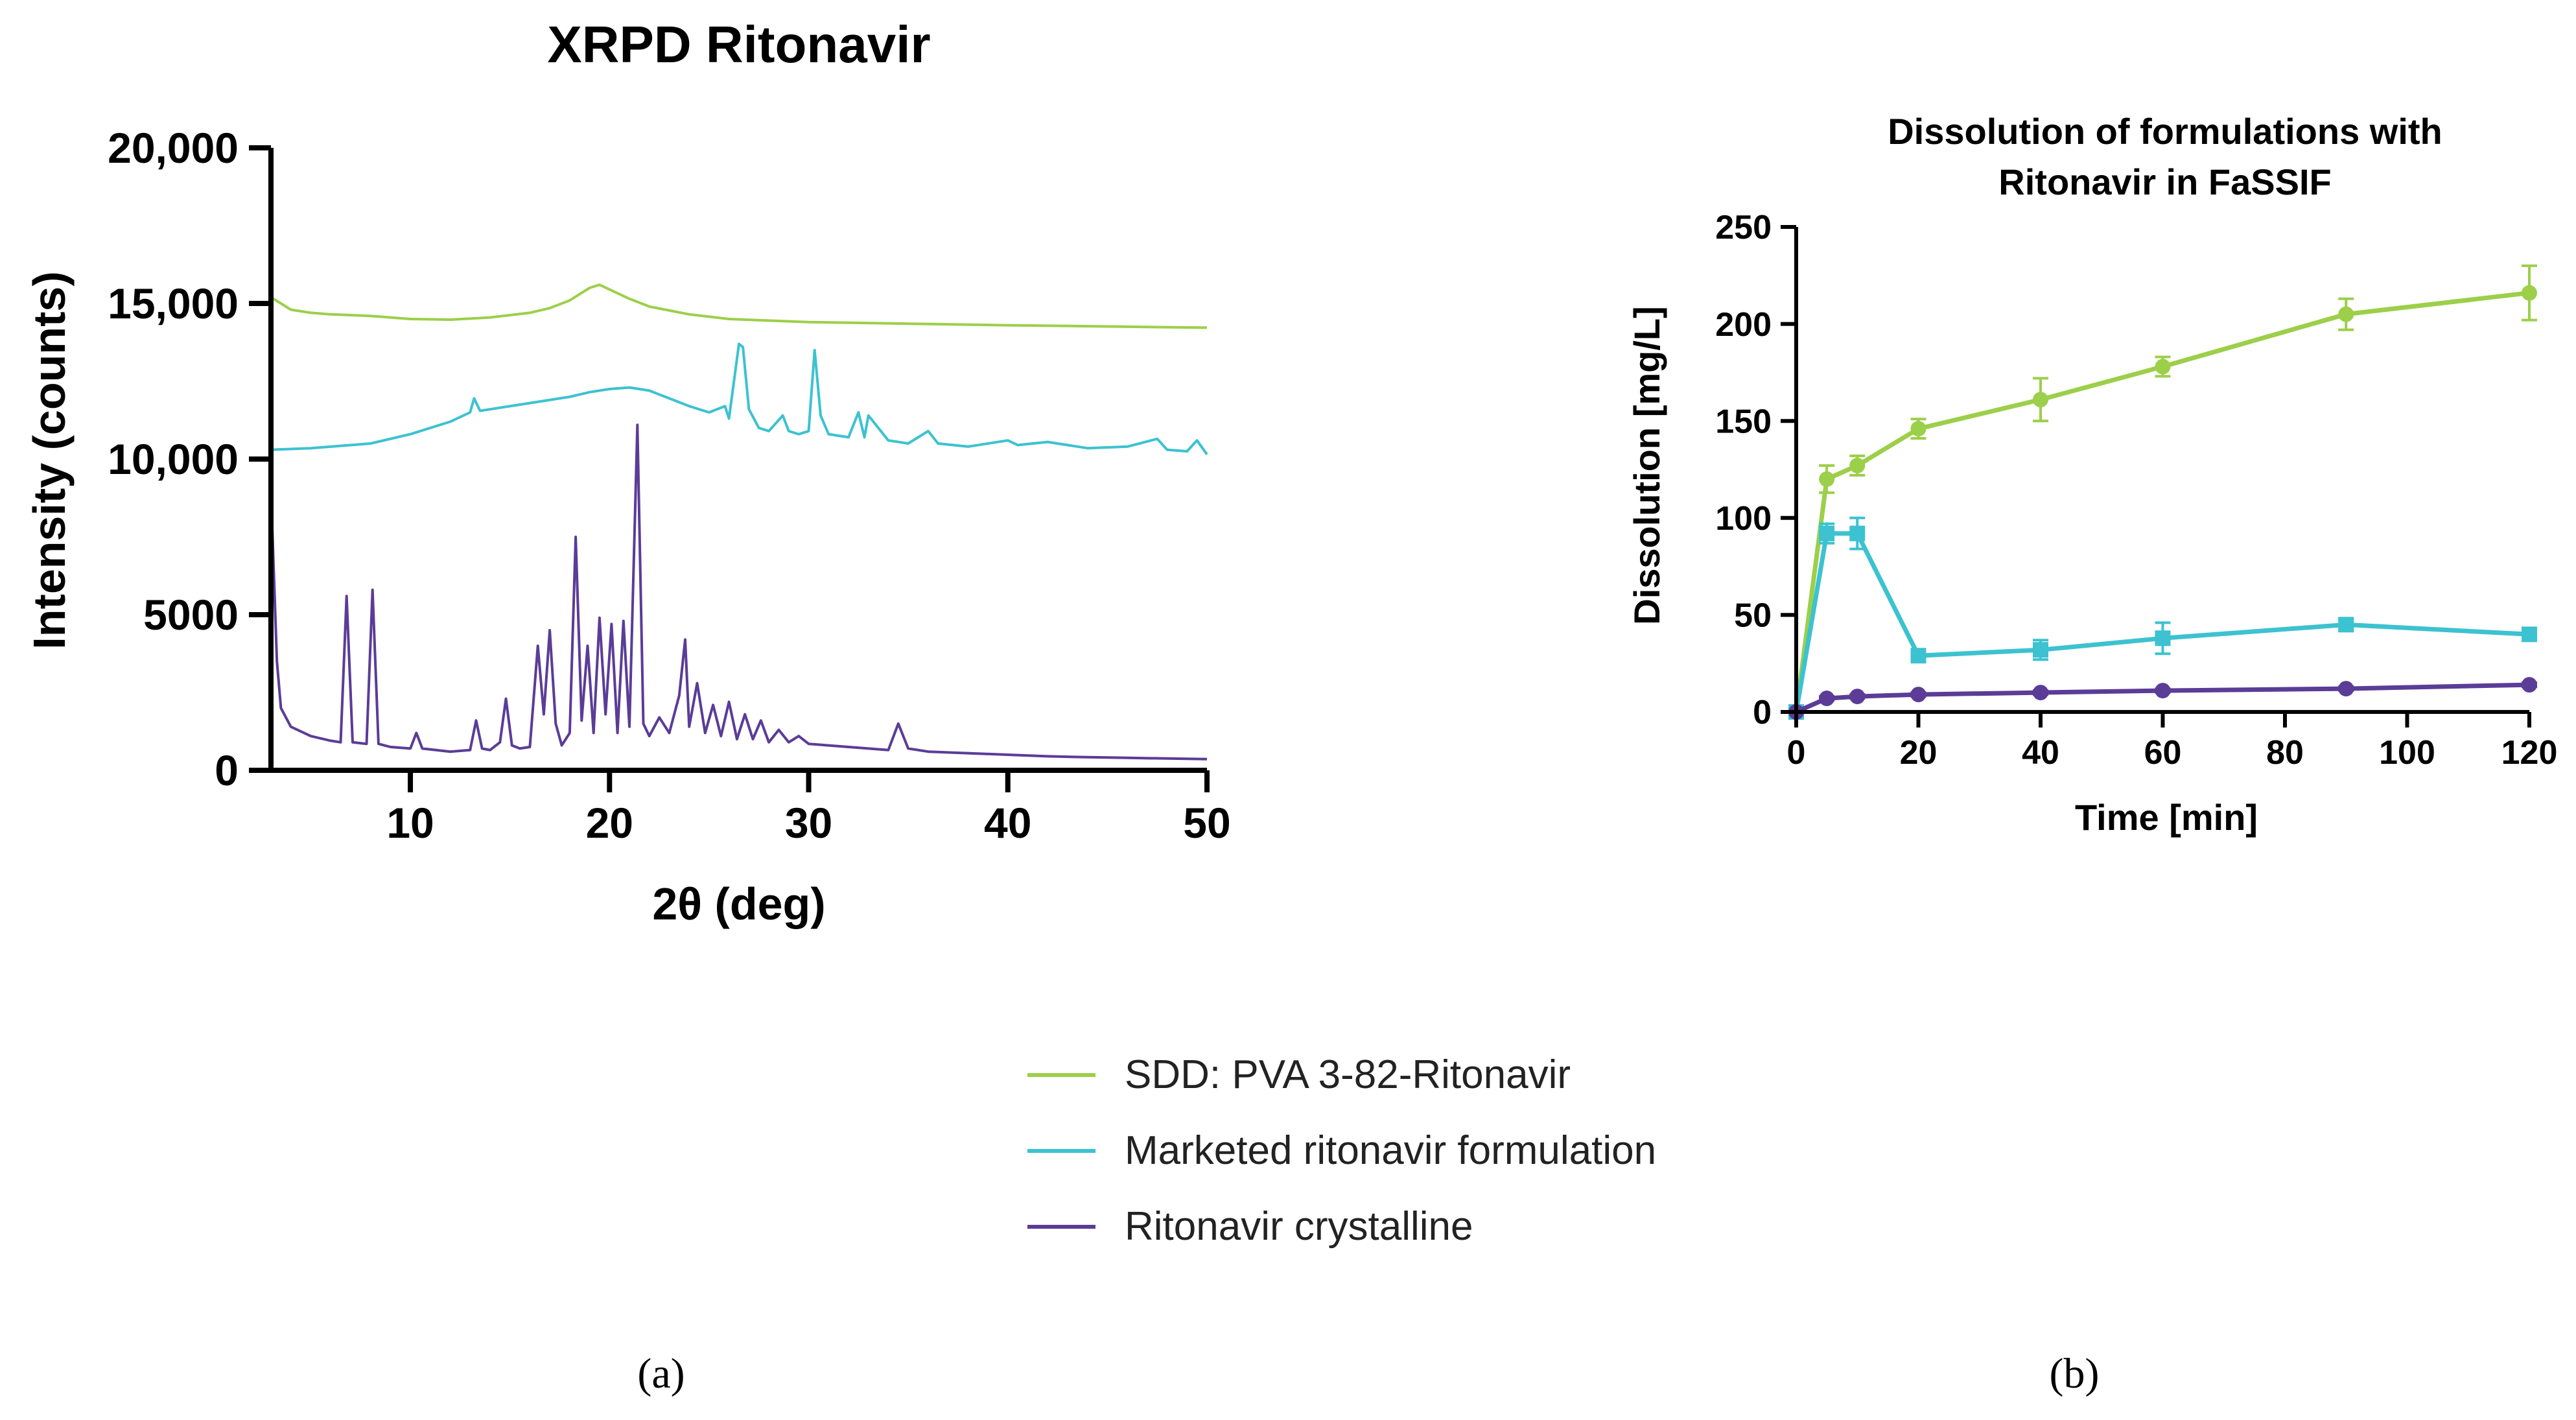  Describe the element at coordinates (1919, 753) in the screenshot. I see `dissolution-x-tick-label: 20` at that location.